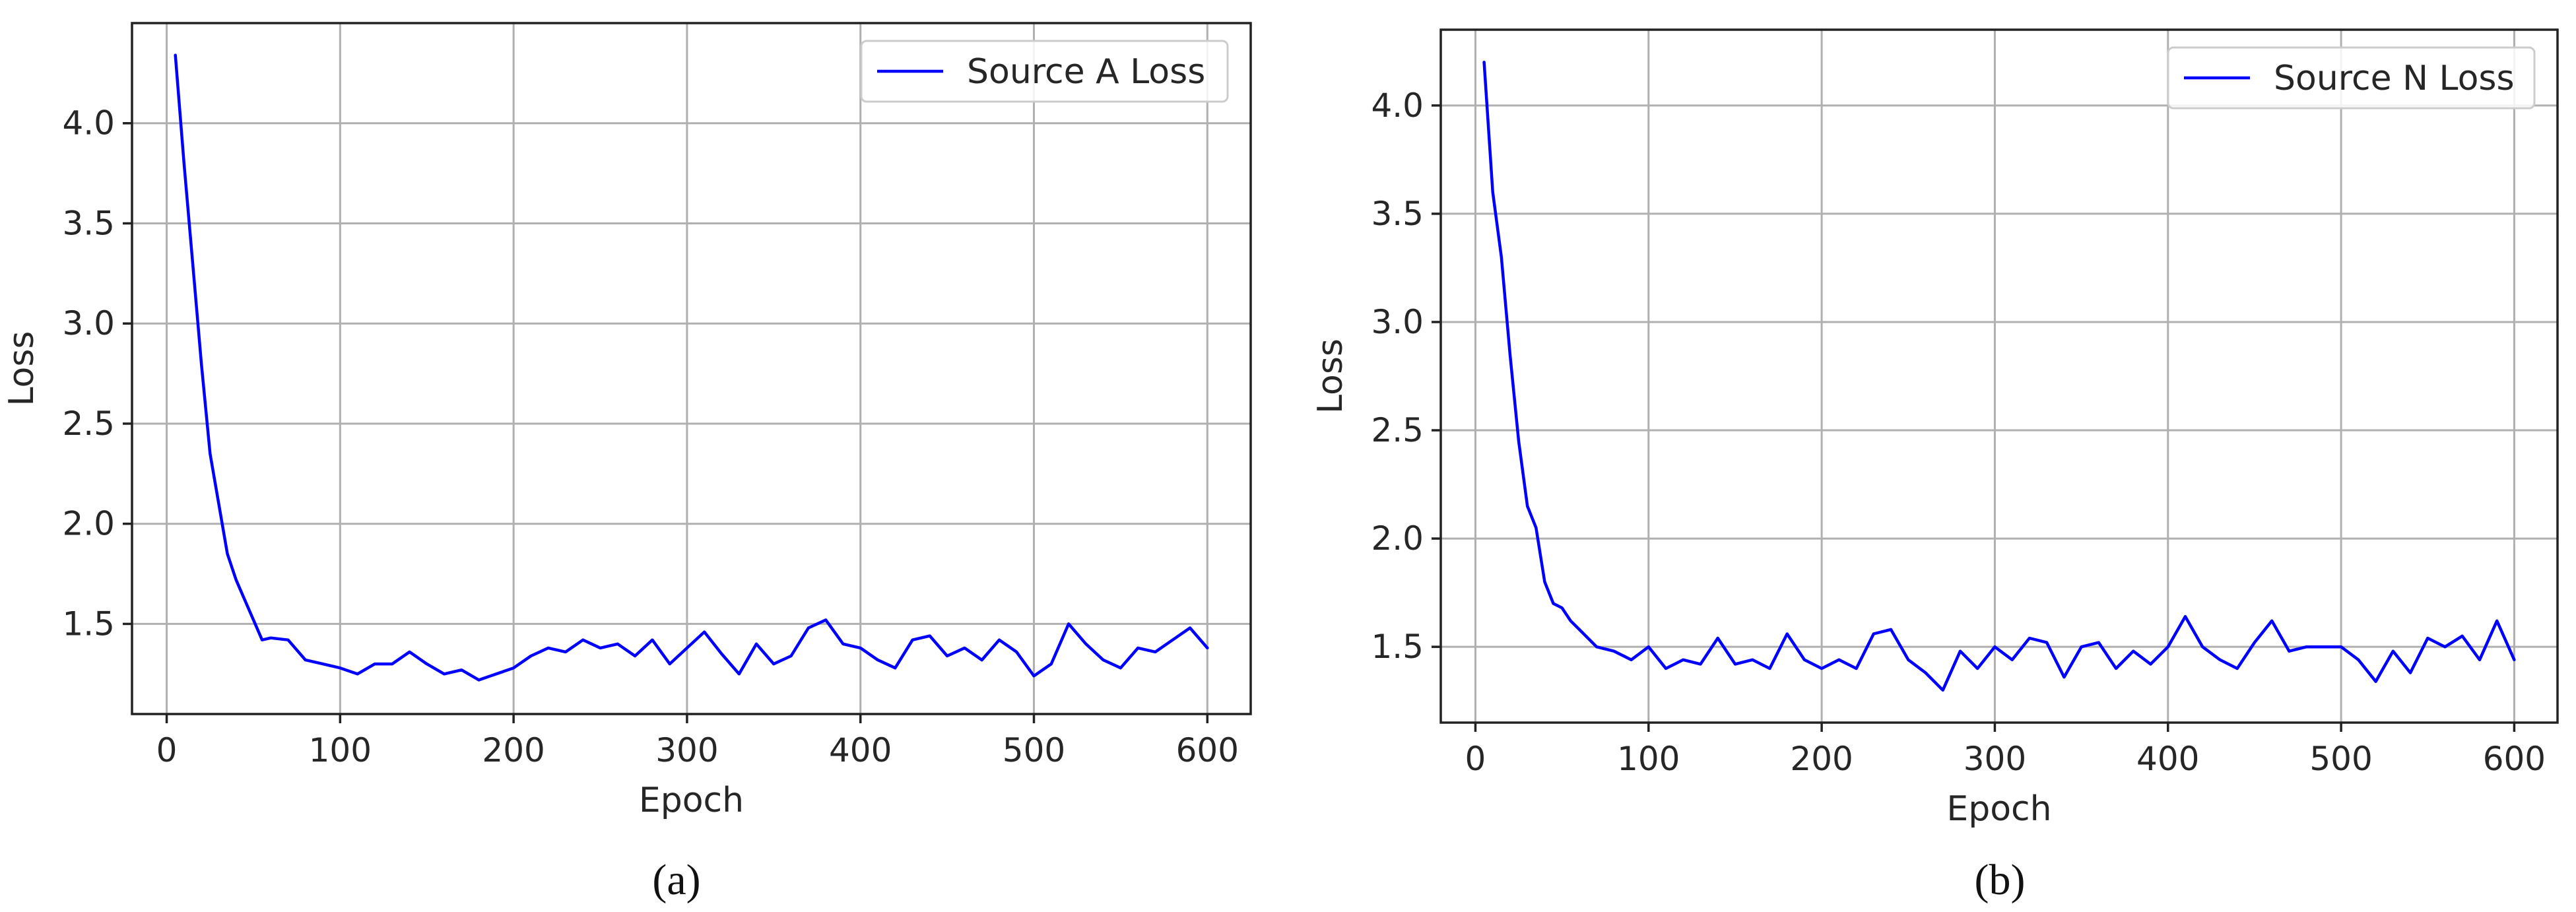 The image size is (2576, 912). What do you see at coordinates (2394, 78) in the screenshot?
I see `legend-label: Source N Loss` at bounding box center [2394, 78].